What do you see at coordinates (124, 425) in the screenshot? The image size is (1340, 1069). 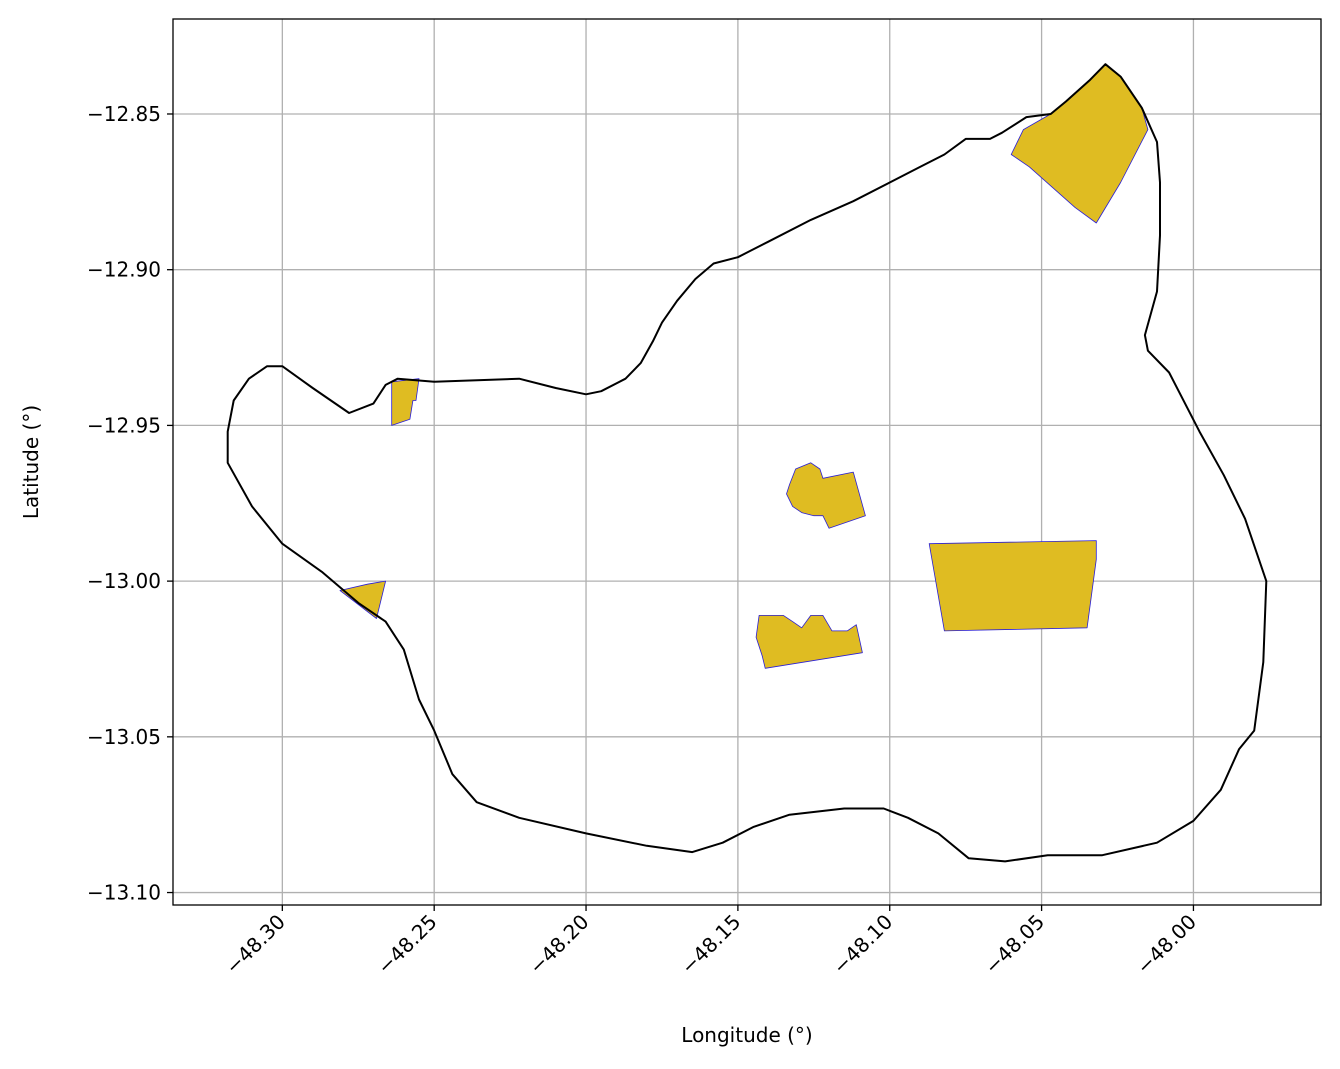 I see `y-tick-label: −12.95` at bounding box center [124, 425].